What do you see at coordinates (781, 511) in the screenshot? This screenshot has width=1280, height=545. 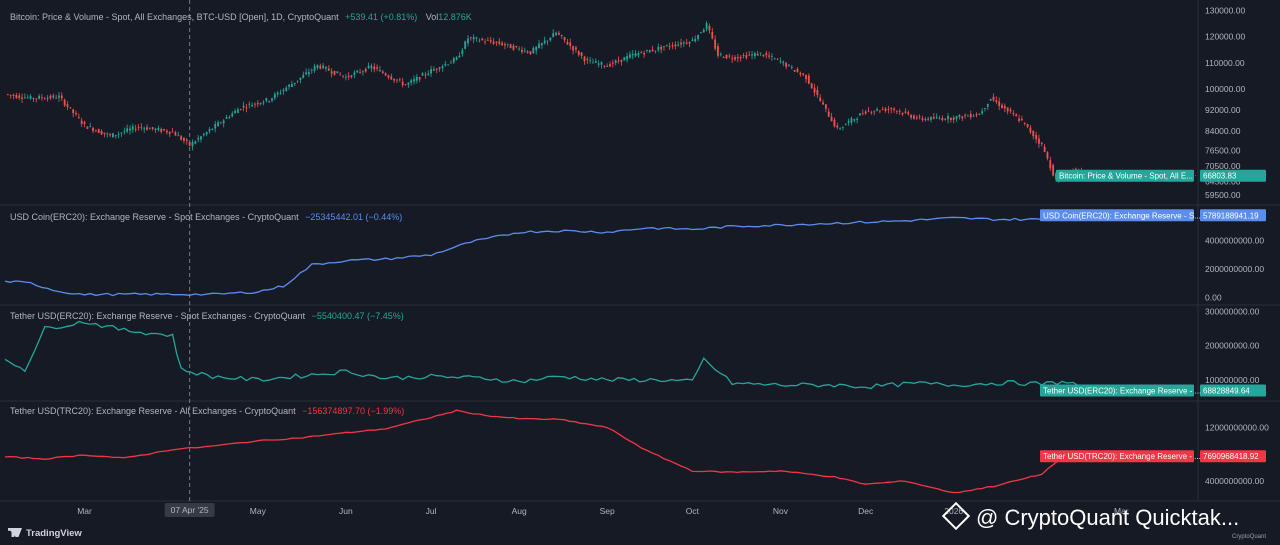 I see `time-tick-label: Nov` at bounding box center [781, 511].